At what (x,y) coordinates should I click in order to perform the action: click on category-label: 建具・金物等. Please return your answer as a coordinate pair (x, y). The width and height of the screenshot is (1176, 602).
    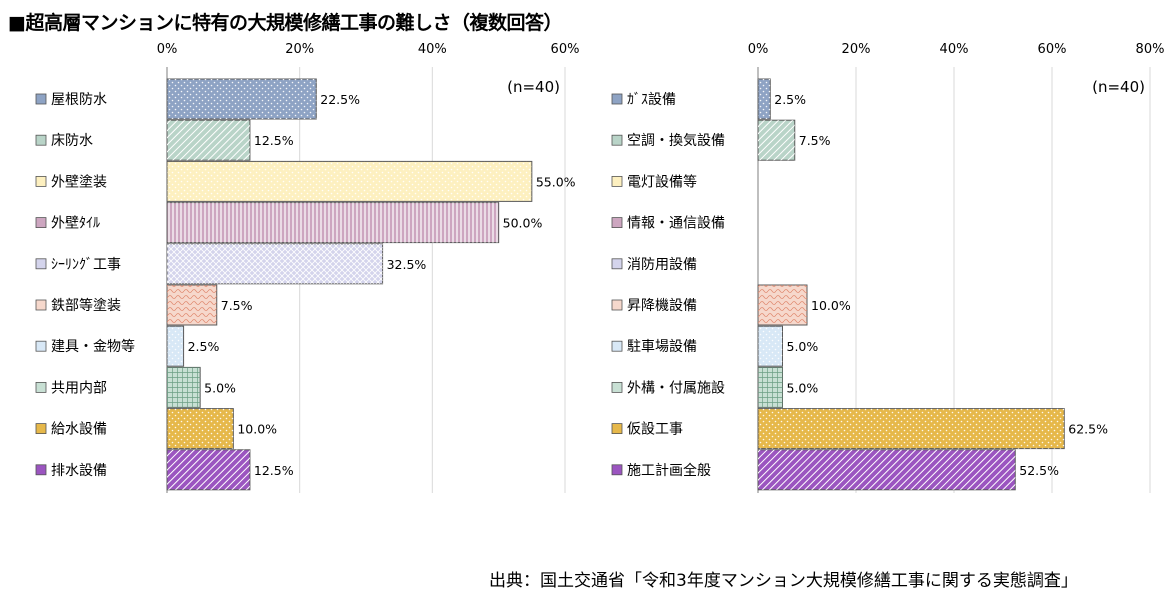
    Looking at the image, I should click on (93, 346).